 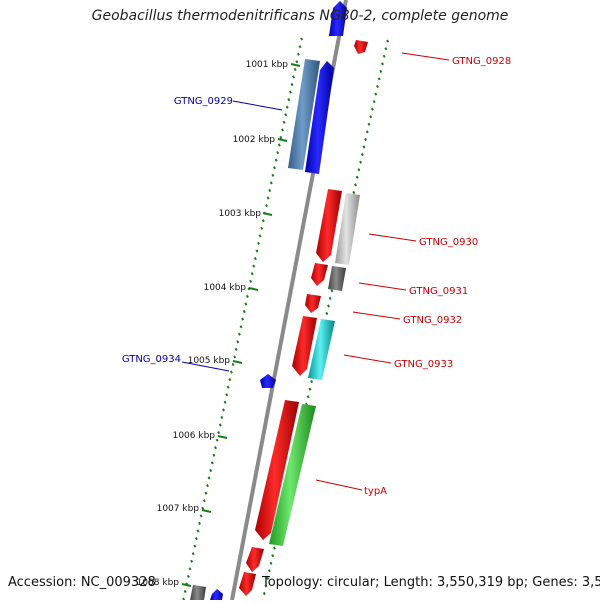 I want to click on gene-label-gtng-0931: GTNG_0931, so click(x=438, y=291).